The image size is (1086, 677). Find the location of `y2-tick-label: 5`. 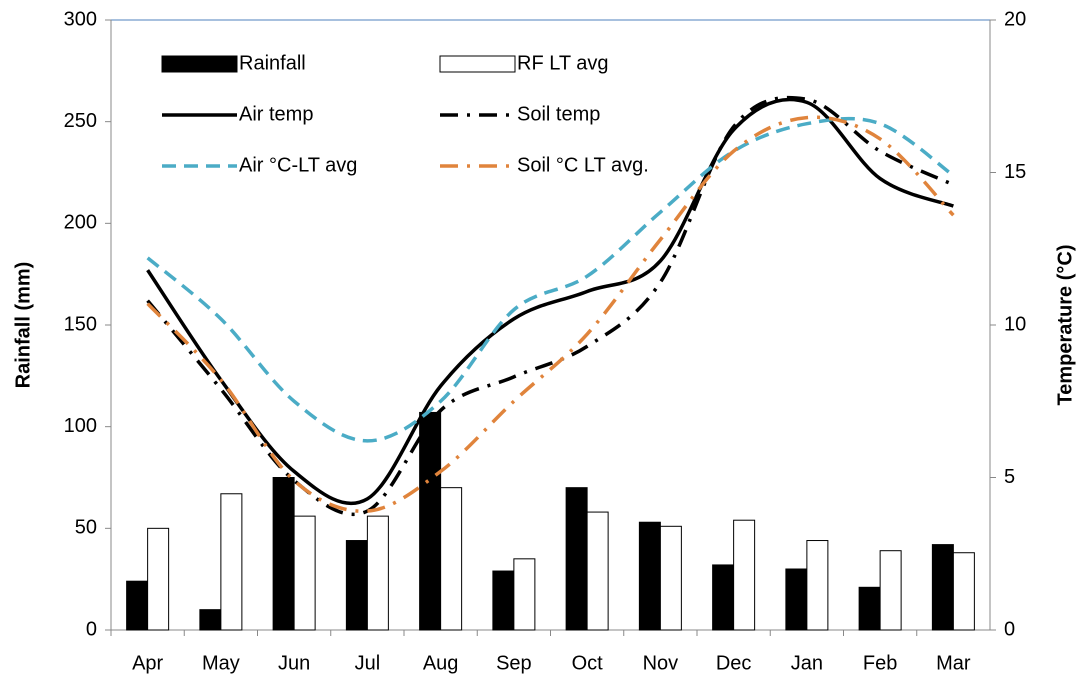

y2-tick-label: 5 is located at coordinates (1009, 477).